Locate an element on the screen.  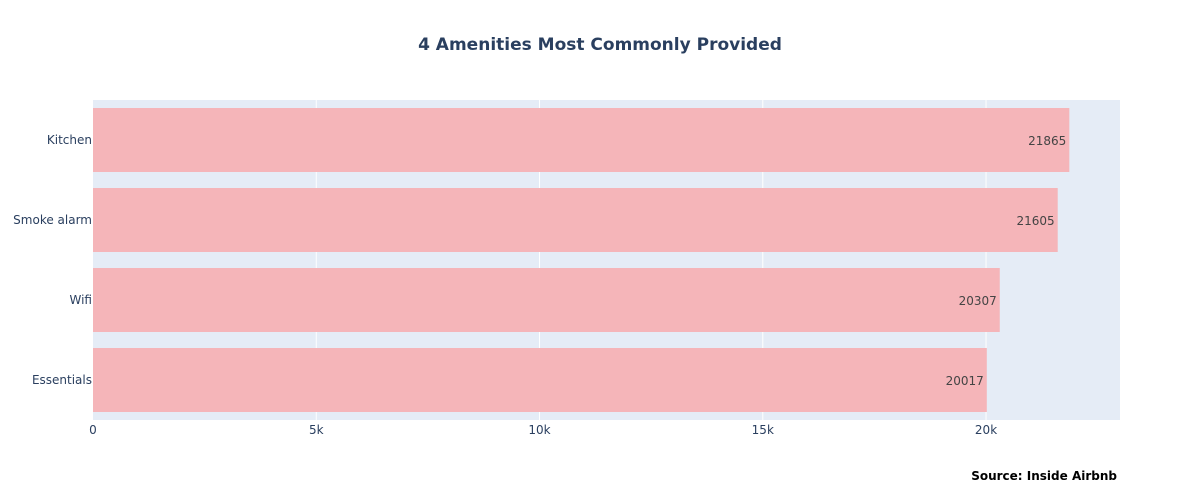
x-tick-label: 15k is located at coordinates (763, 430).